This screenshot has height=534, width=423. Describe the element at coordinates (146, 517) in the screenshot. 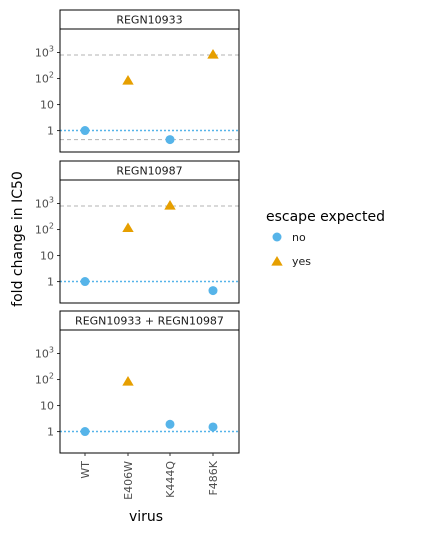

I see `x-axis-title: virus` at that location.